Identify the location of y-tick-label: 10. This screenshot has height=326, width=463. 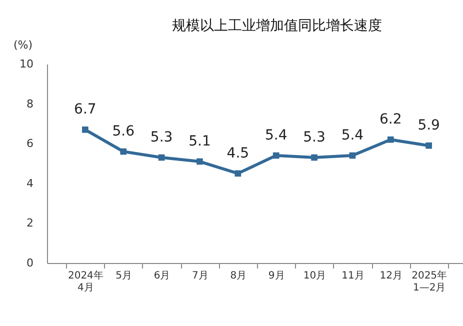
(27, 64).